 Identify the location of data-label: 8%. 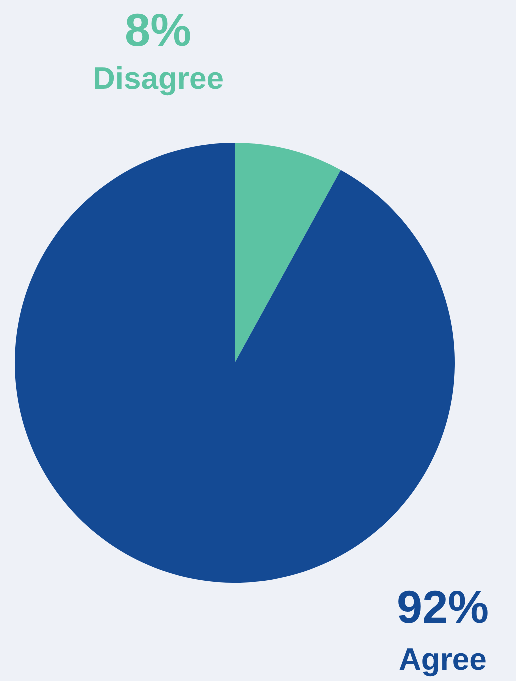
(158, 30).